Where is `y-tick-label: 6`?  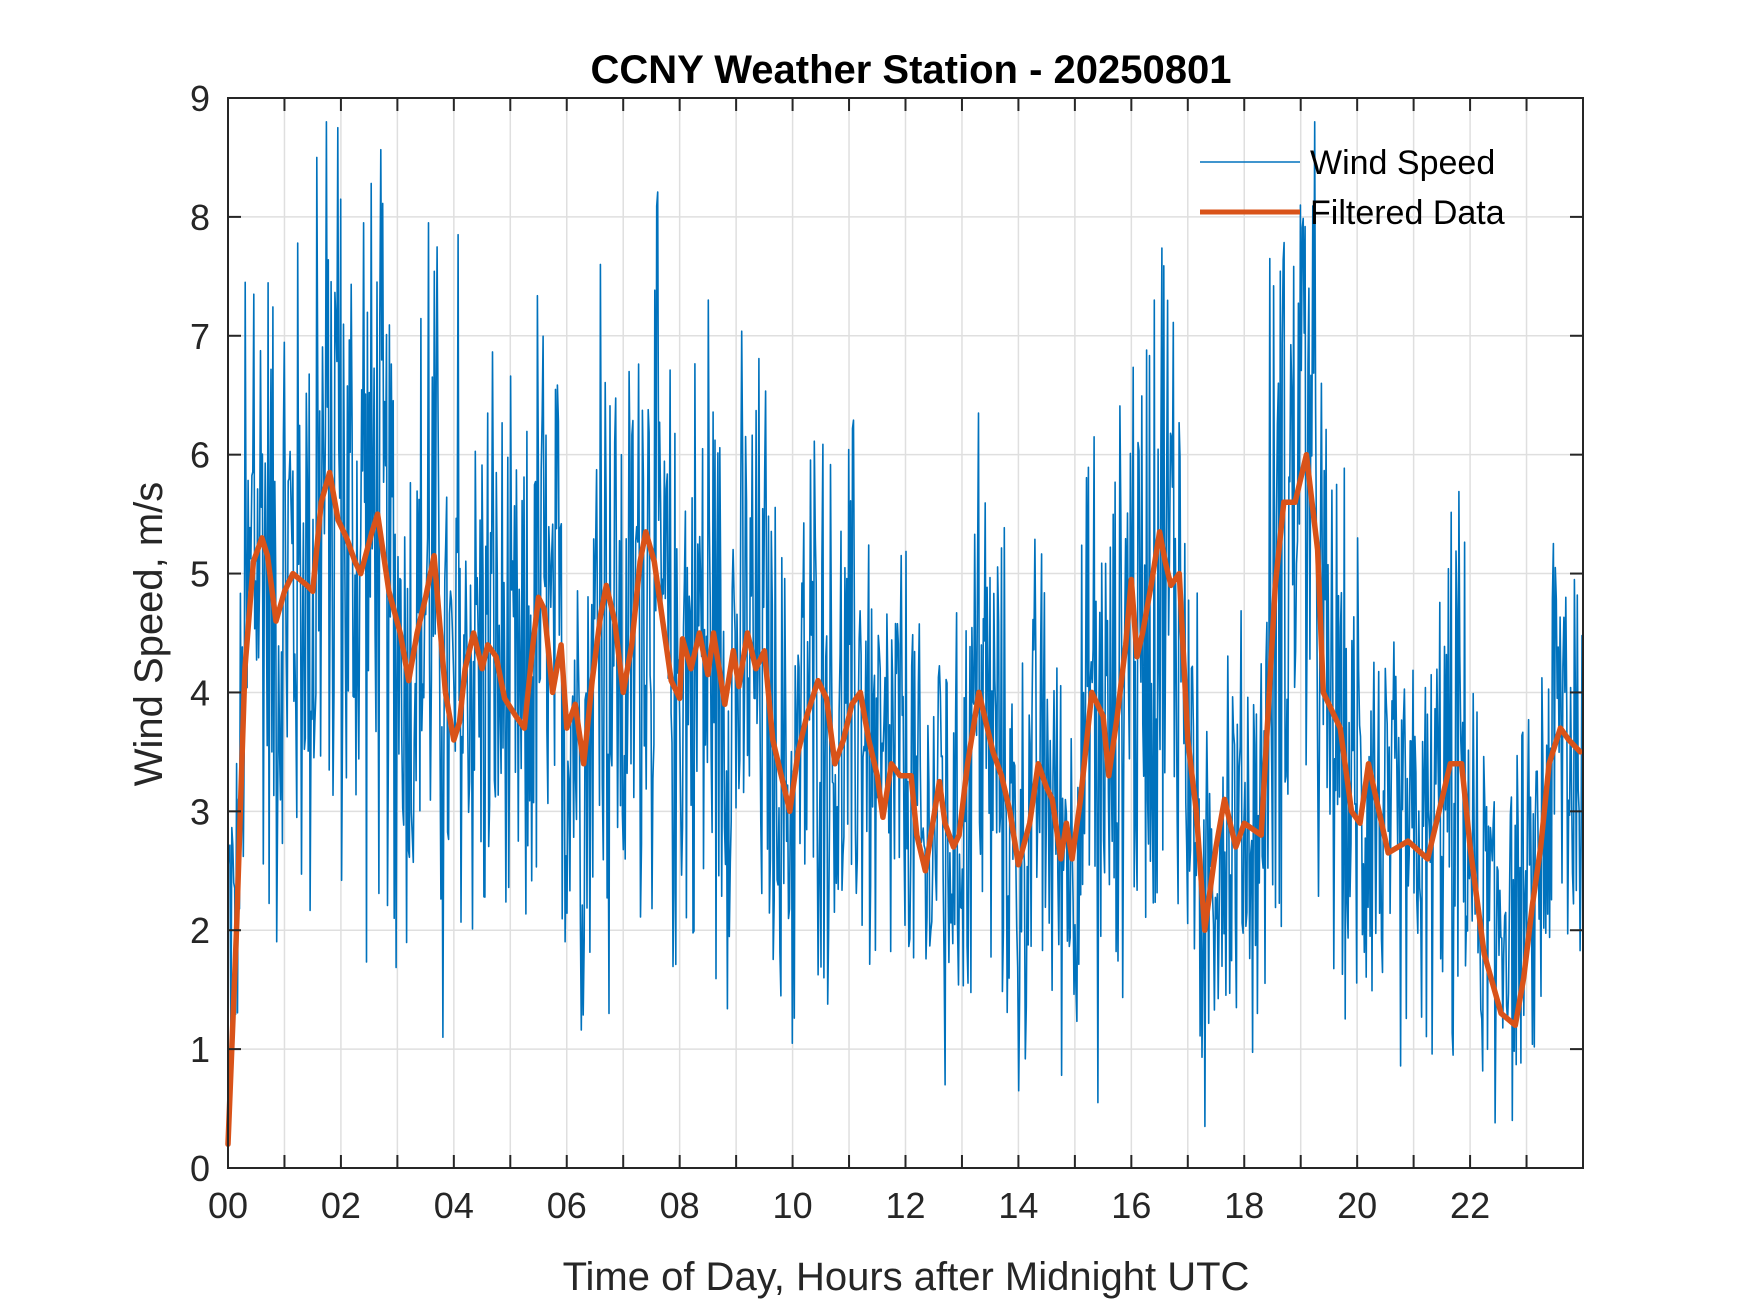 y-tick-label: 6 is located at coordinates (200, 455).